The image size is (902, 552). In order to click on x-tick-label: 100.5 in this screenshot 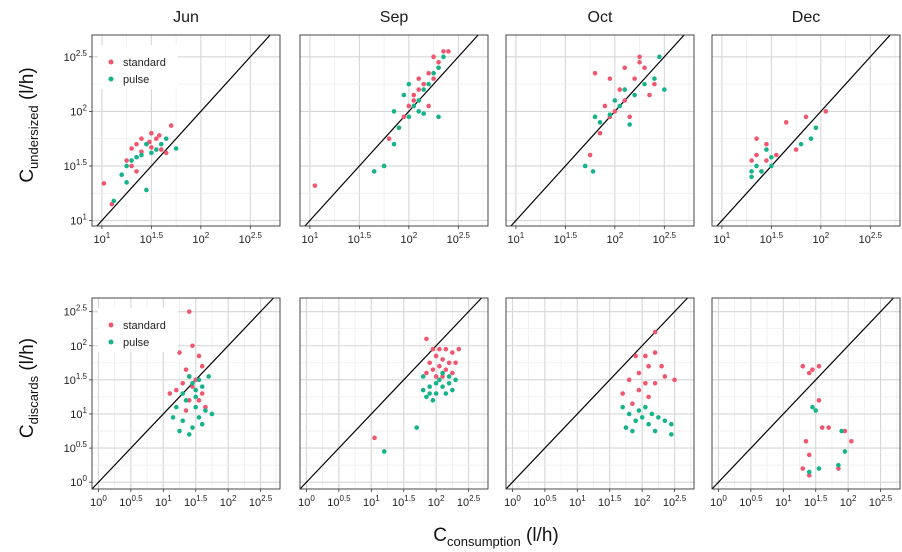, I will do `click(751, 501)`.